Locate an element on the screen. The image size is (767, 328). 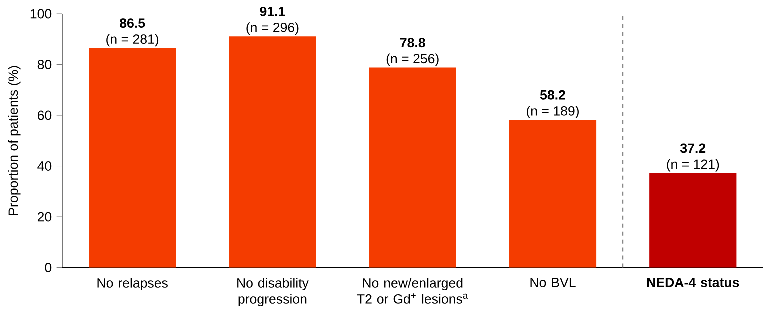
x-tick-label: No BVL is located at coordinates (553, 283).